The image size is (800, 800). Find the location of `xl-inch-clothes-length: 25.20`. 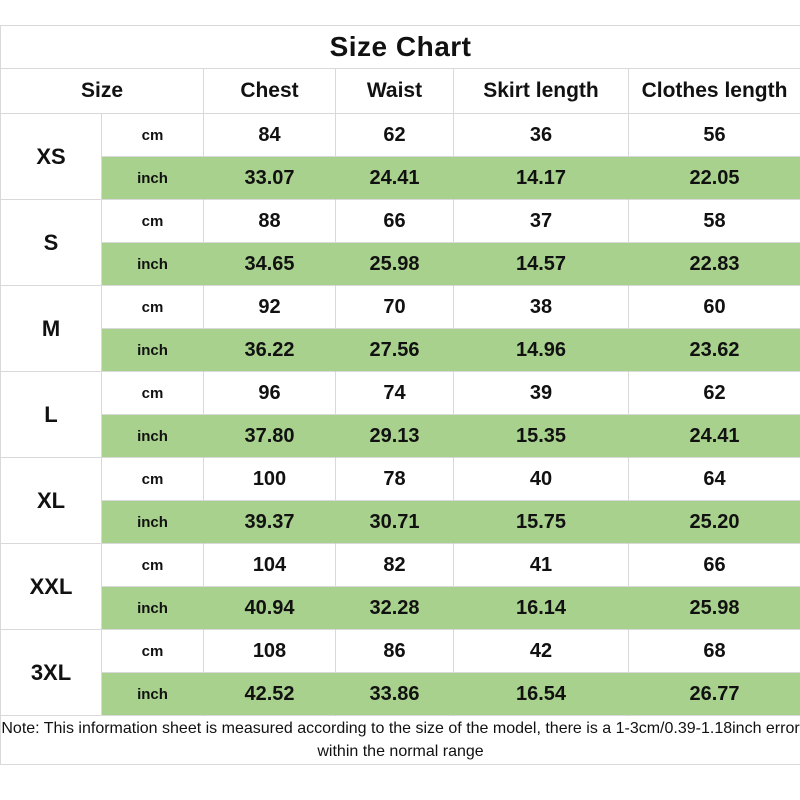

xl-inch-clothes-length: 25.20 is located at coordinates (714, 522).